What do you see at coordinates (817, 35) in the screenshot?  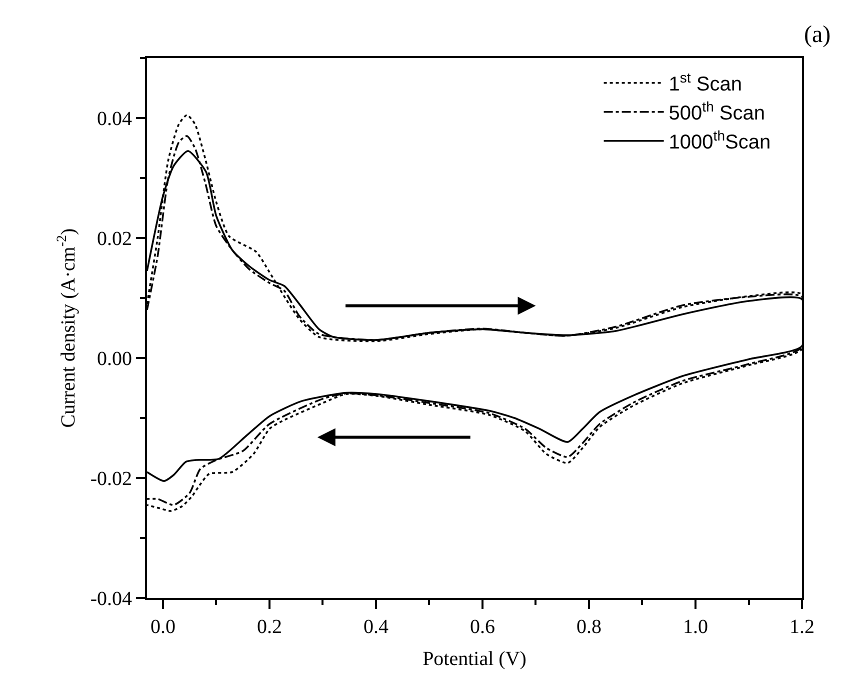 I see `text: (a)` at bounding box center [817, 35].